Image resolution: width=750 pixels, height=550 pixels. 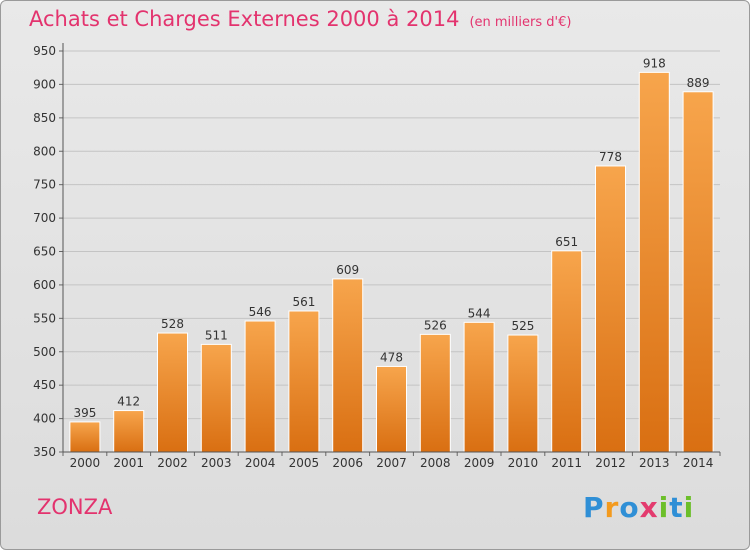 I want to click on x-tick-label: 2001, so click(x=128, y=463).